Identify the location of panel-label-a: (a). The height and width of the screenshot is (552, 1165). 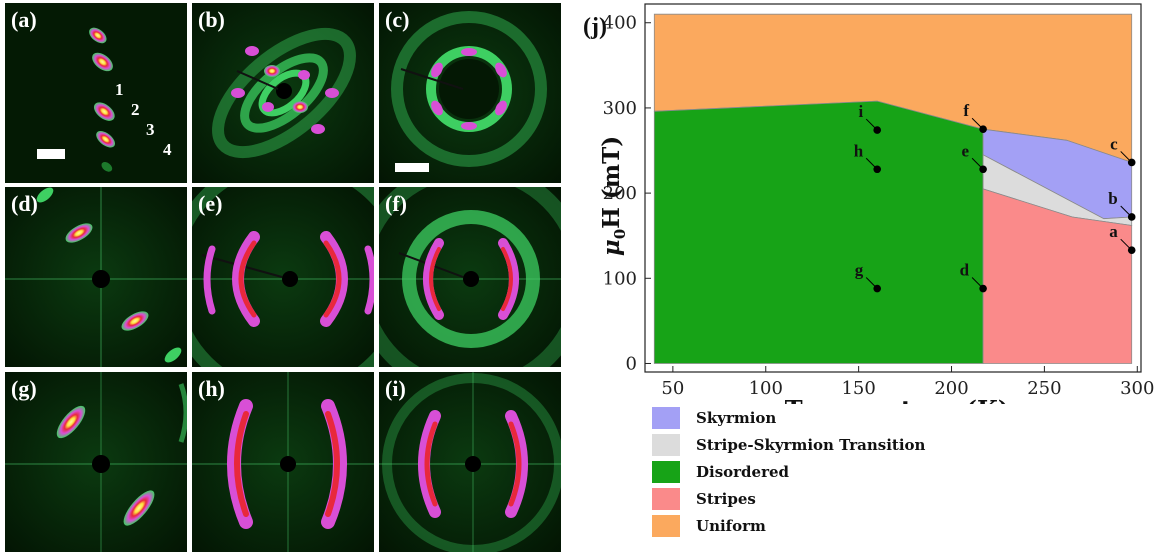
(24, 19).